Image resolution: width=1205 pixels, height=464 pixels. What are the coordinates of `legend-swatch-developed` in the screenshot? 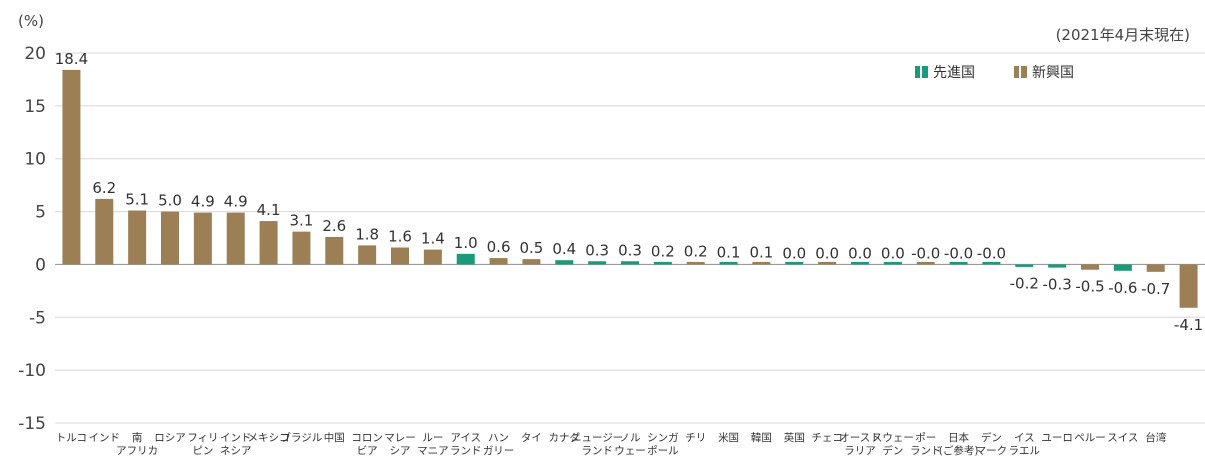 It's located at (917, 72).